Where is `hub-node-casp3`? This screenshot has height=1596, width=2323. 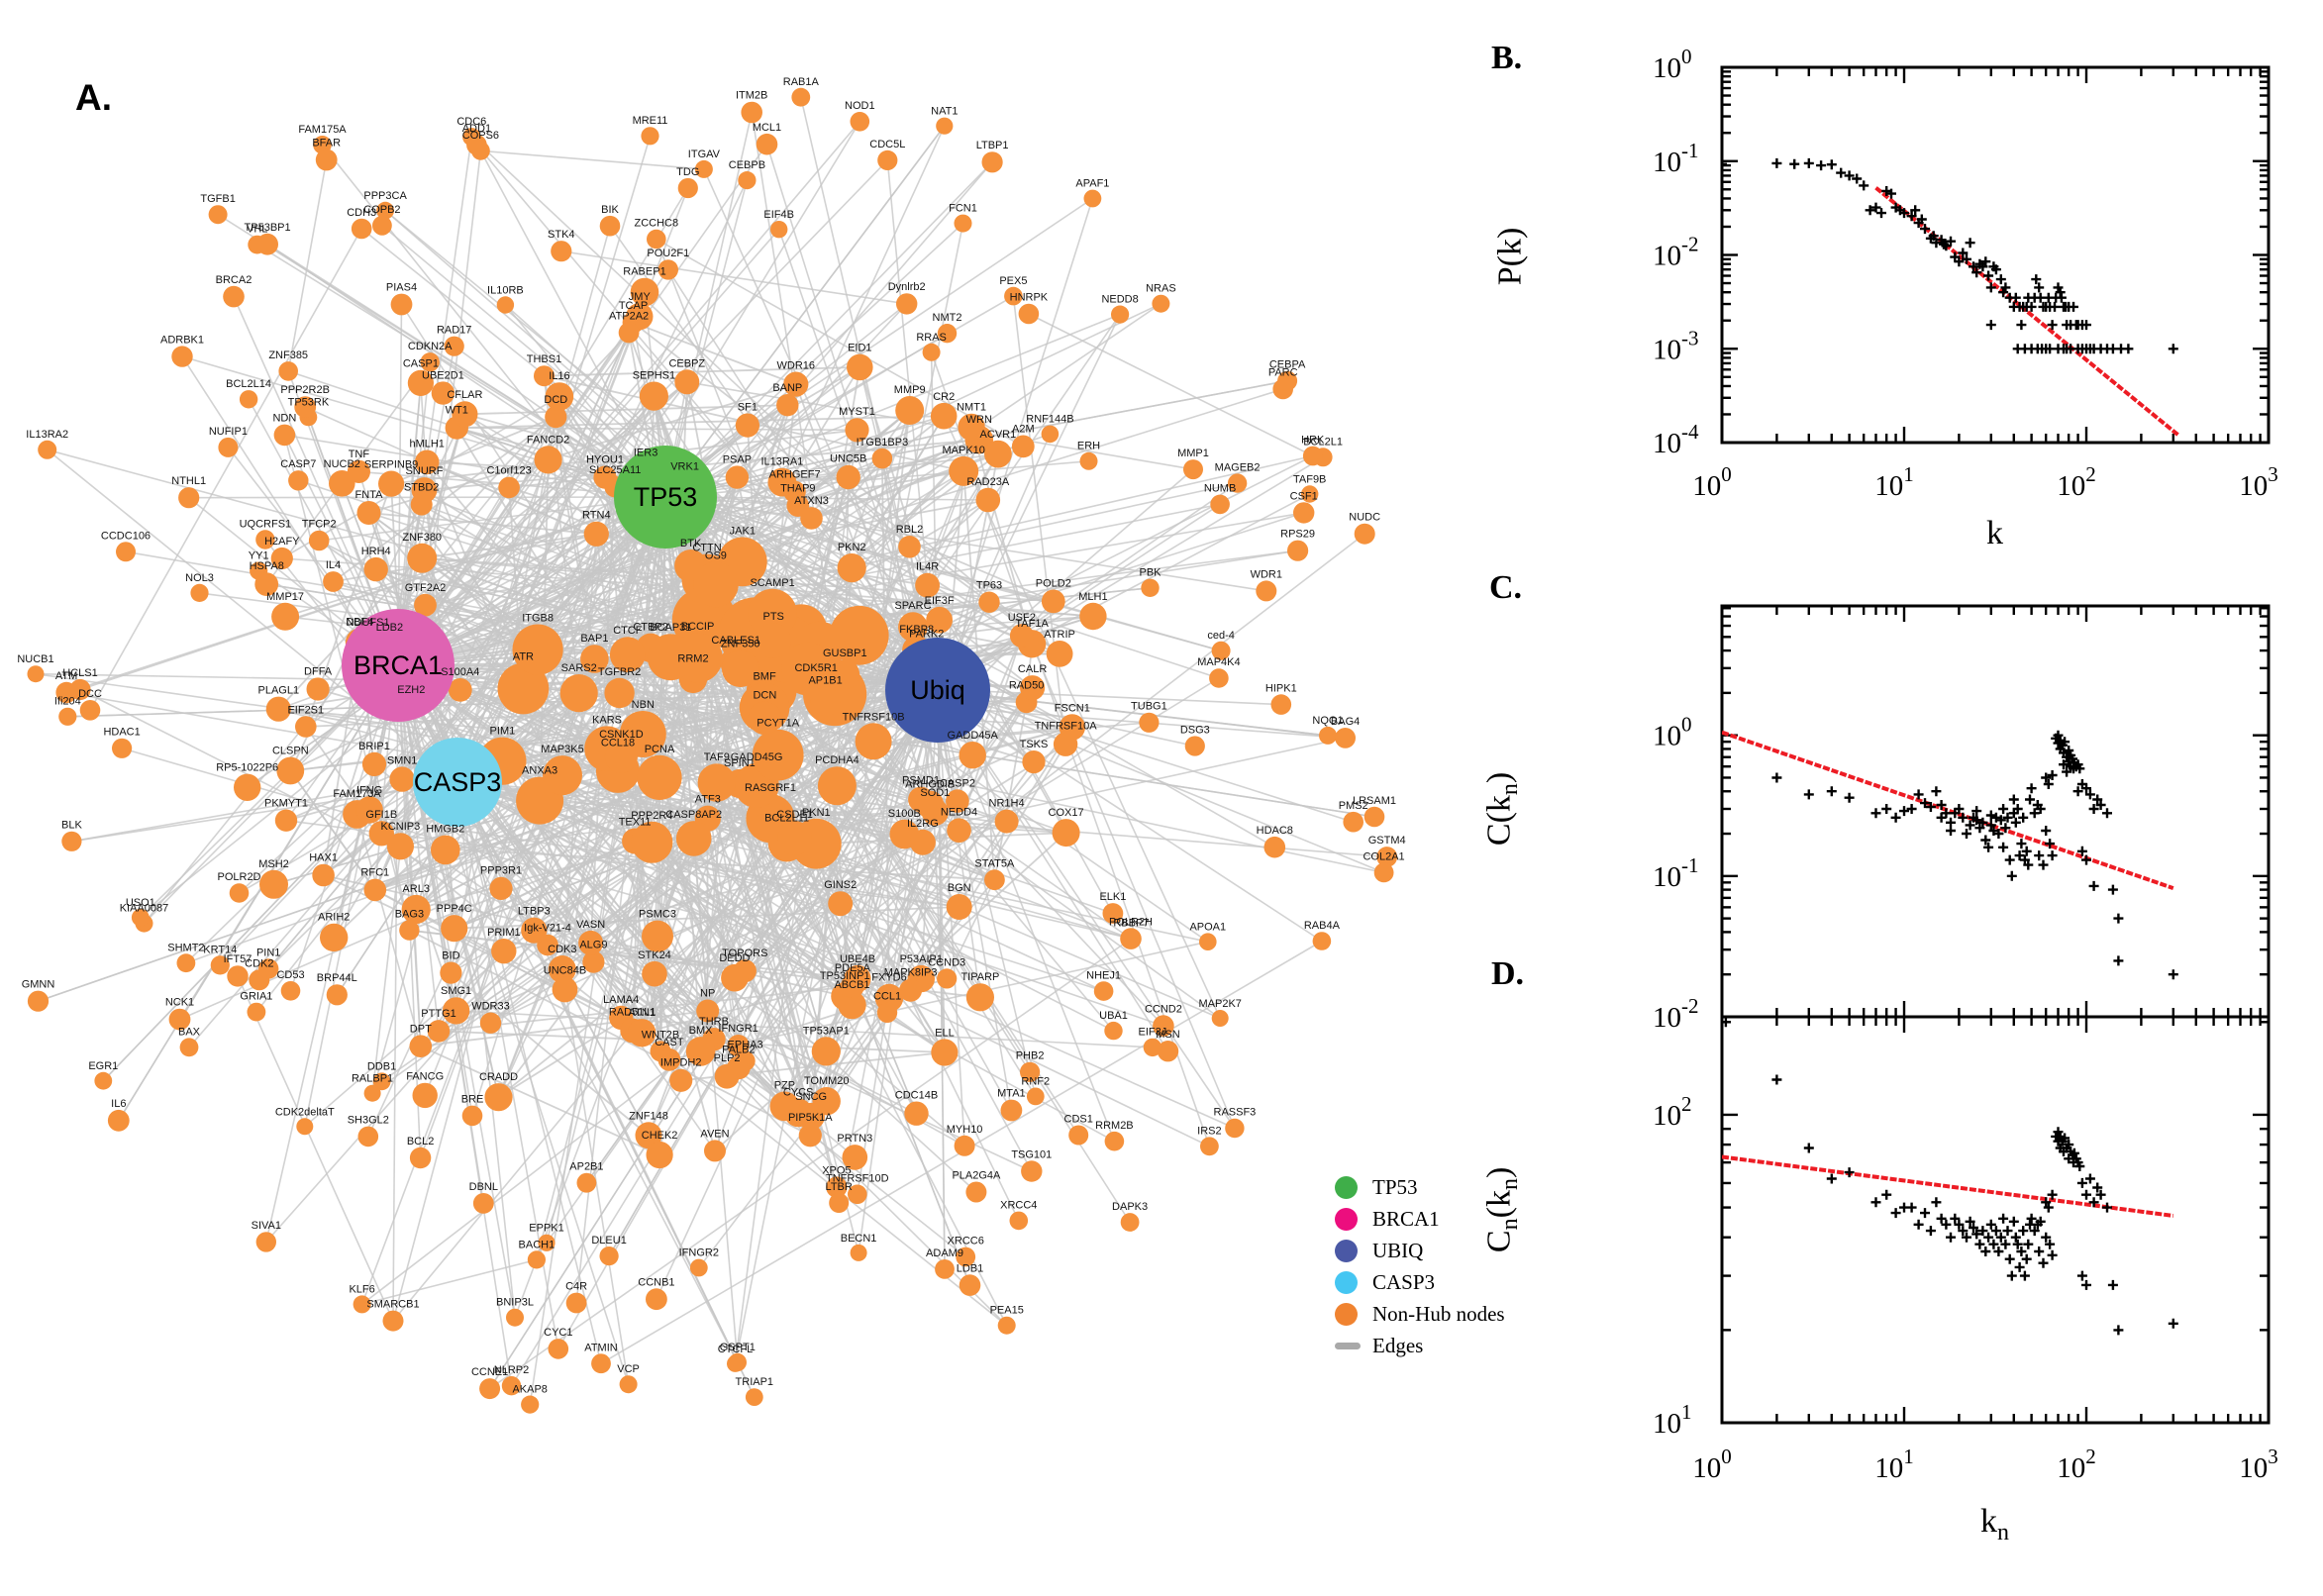 hub-node-casp3 is located at coordinates (457, 782).